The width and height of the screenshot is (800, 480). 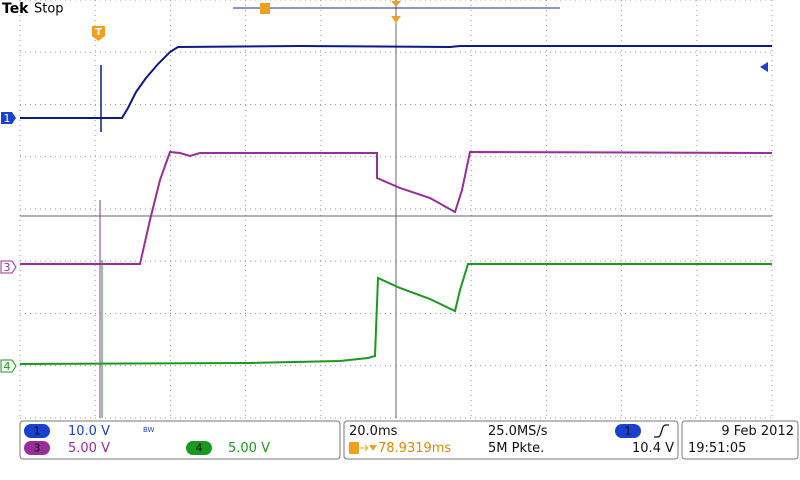 I want to click on trigger-source-badge, so click(x=628, y=431).